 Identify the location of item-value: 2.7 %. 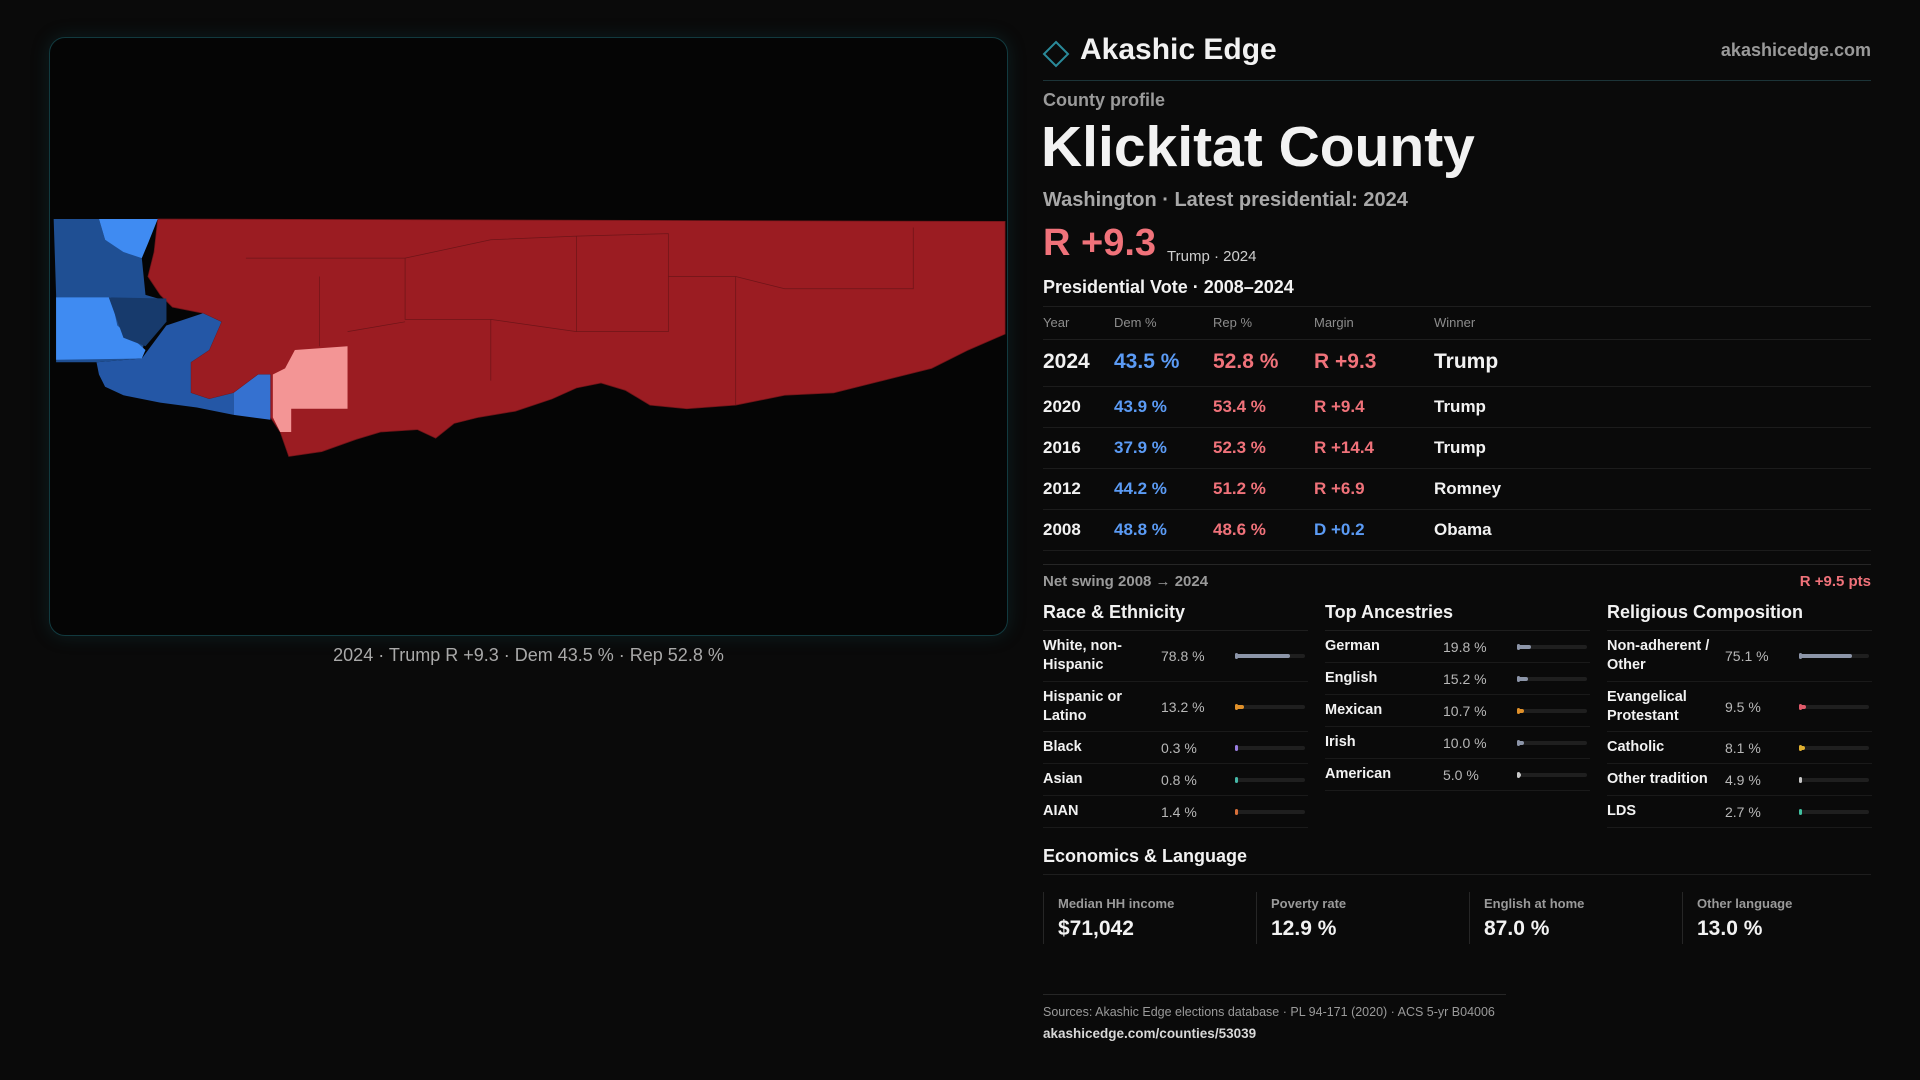
(1743, 811).